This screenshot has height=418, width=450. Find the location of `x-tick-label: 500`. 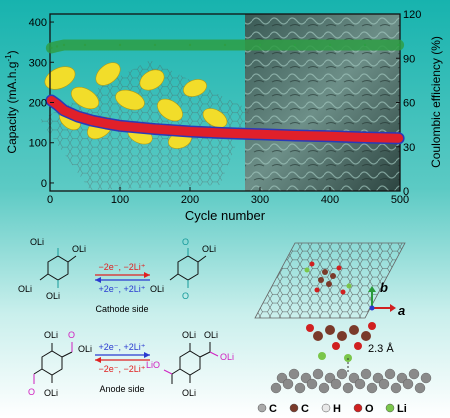

x-tick-label: 500 is located at coordinates (400, 200).